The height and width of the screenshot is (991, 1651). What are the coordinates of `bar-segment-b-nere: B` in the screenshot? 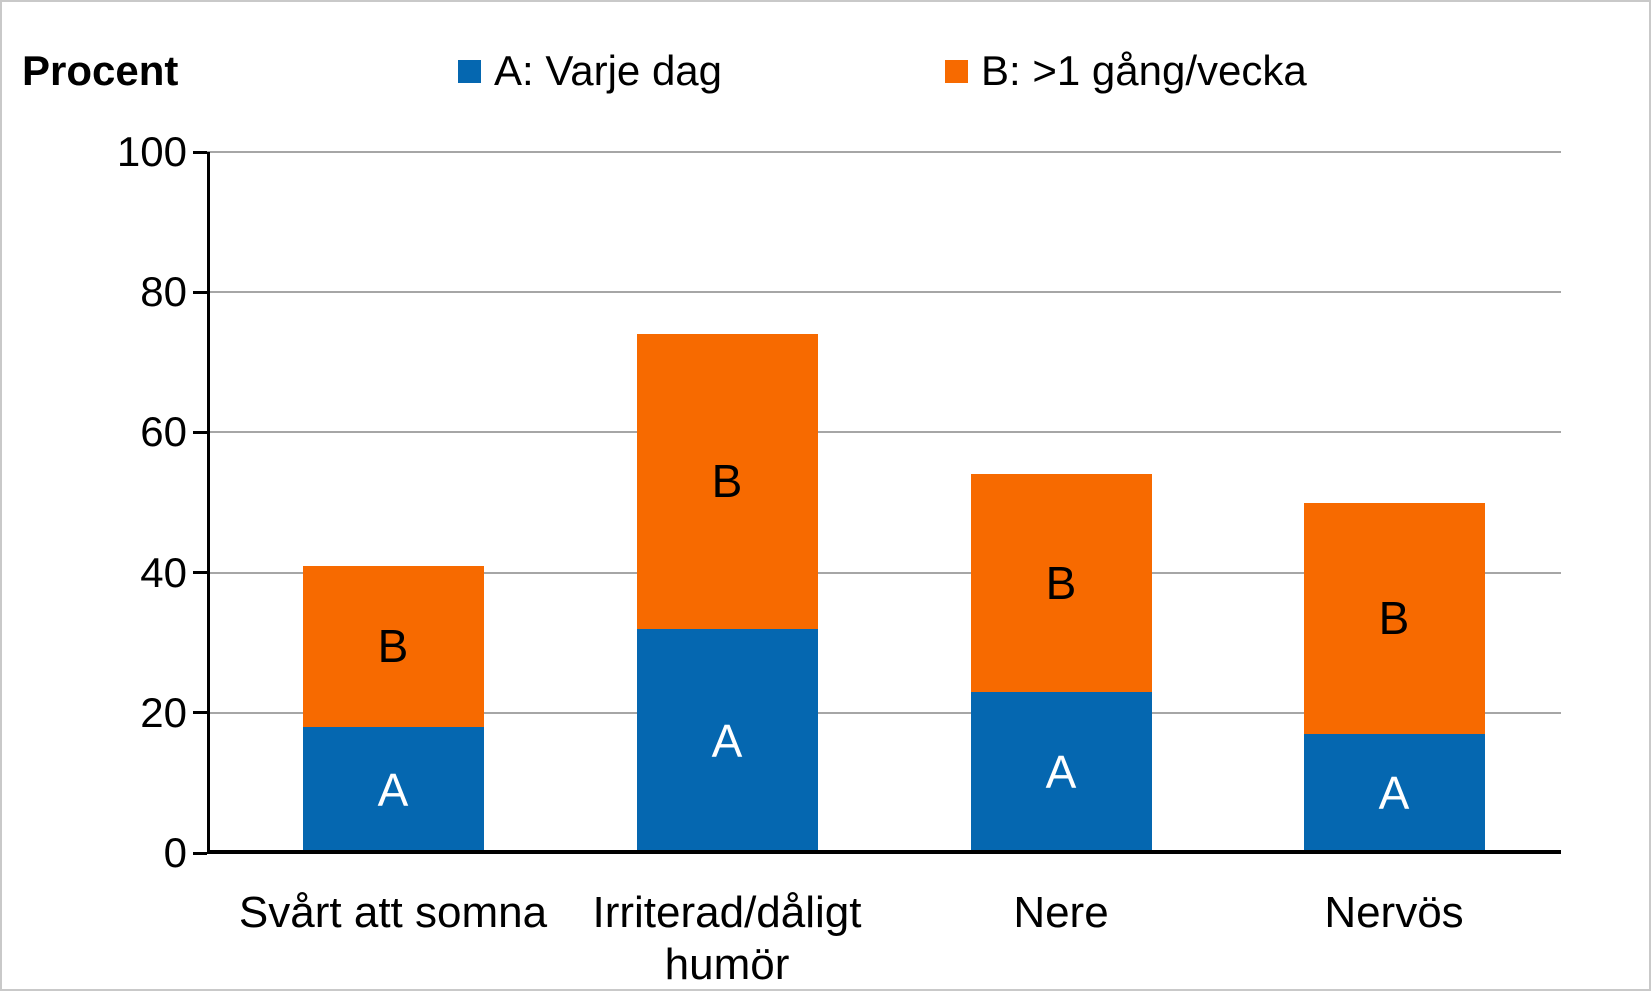 It's located at (1061, 583).